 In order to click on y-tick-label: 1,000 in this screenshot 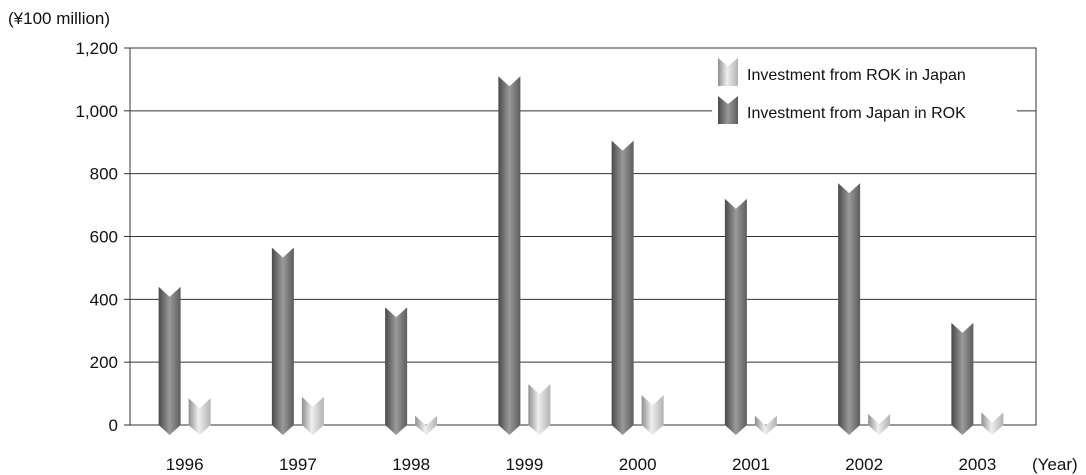, I will do `click(96, 111)`.